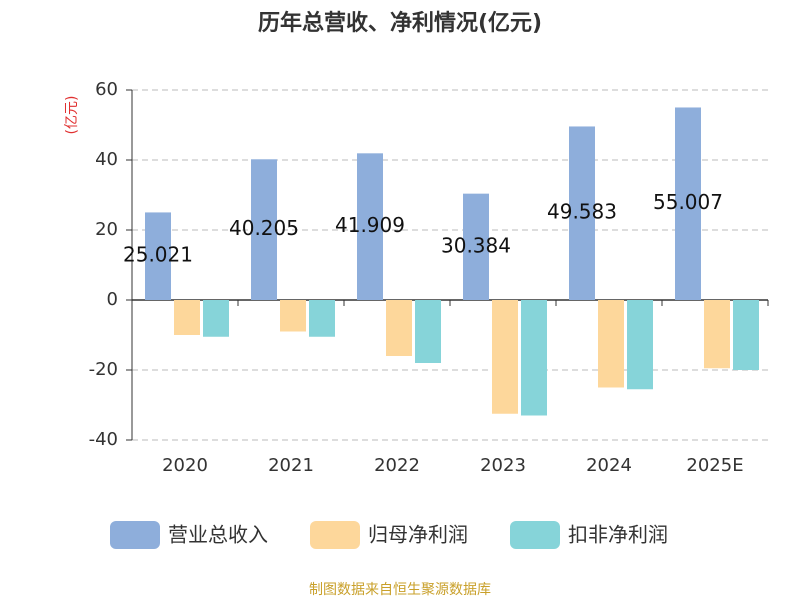  Describe the element at coordinates (400, 23) in the screenshot. I see `chart-title: 历年总营收、净利情况(亿元)` at that location.